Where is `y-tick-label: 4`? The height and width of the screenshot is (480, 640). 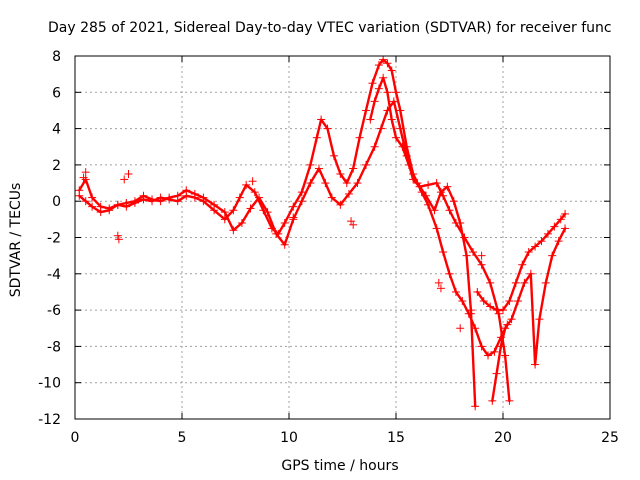
y-tick-label: 4 is located at coordinates (56, 130).